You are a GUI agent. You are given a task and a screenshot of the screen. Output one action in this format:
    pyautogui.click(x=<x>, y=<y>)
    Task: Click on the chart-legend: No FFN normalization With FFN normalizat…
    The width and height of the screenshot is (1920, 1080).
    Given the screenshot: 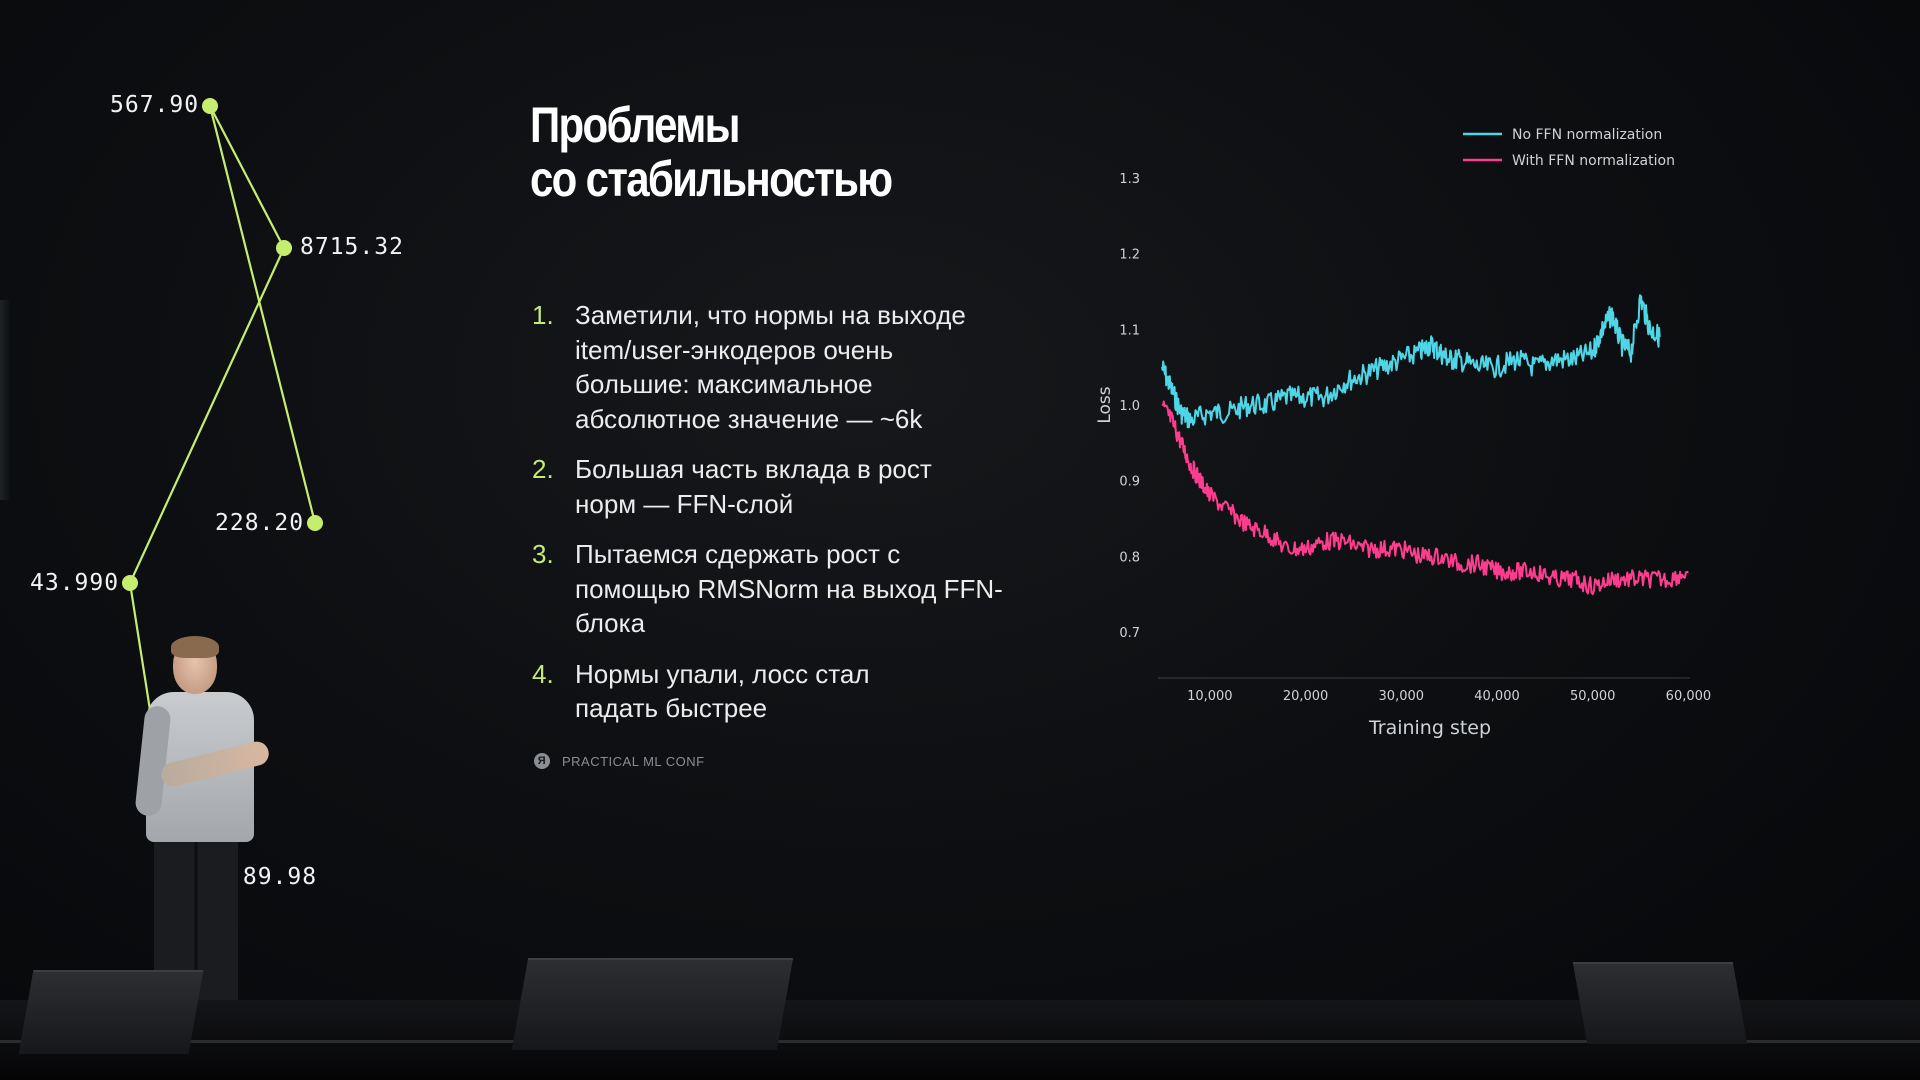 What is the action you would take?
    pyautogui.click(x=1569, y=148)
    